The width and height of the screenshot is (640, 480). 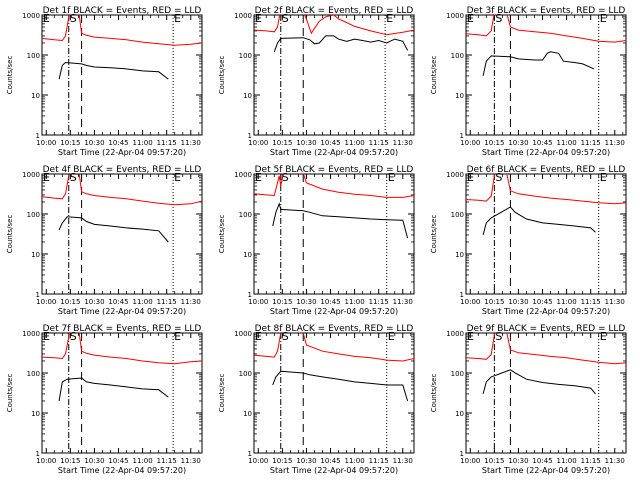 I want to click on chart-title: Det 1f BLACK = Events, RED = LLD, so click(x=122, y=11).